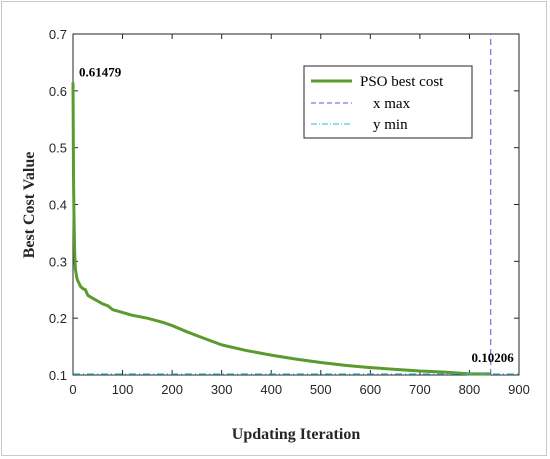 The width and height of the screenshot is (550, 459). I want to click on x-tick-label: 600, so click(370, 389).